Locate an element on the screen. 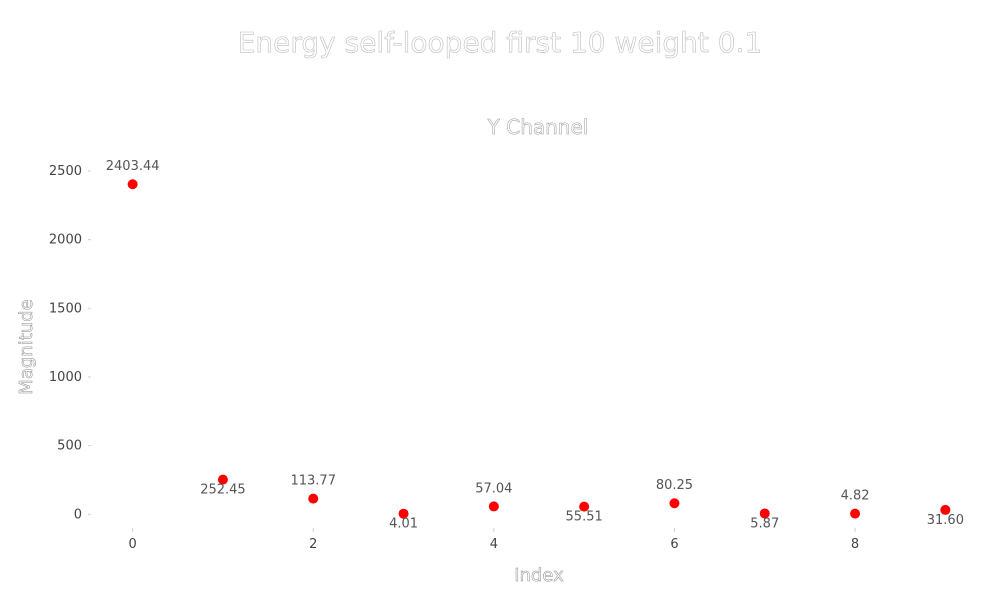 This screenshot has height=600, width=1000. data-label: 80.25 is located at coordinates (674, 485).